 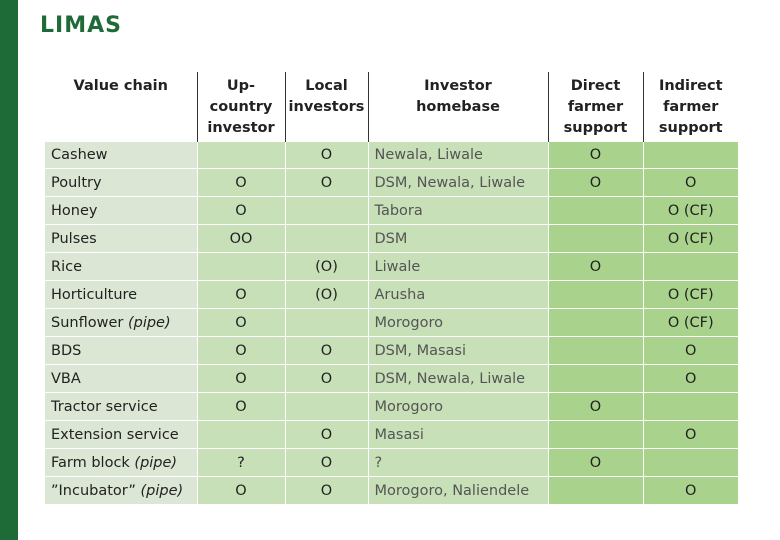 What do you see at coordinates (457, 294) in the screenshot?
I see `cell-homebase: Arusha` at bounding box center [457, 294].